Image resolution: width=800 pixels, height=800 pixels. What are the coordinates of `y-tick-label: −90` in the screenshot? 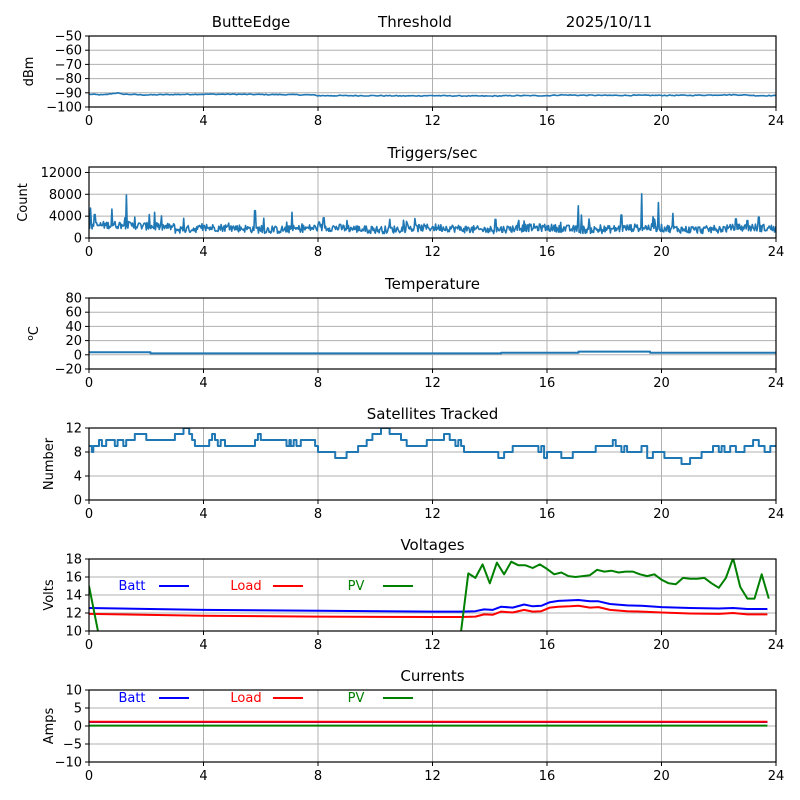 It's located at (68, 93).